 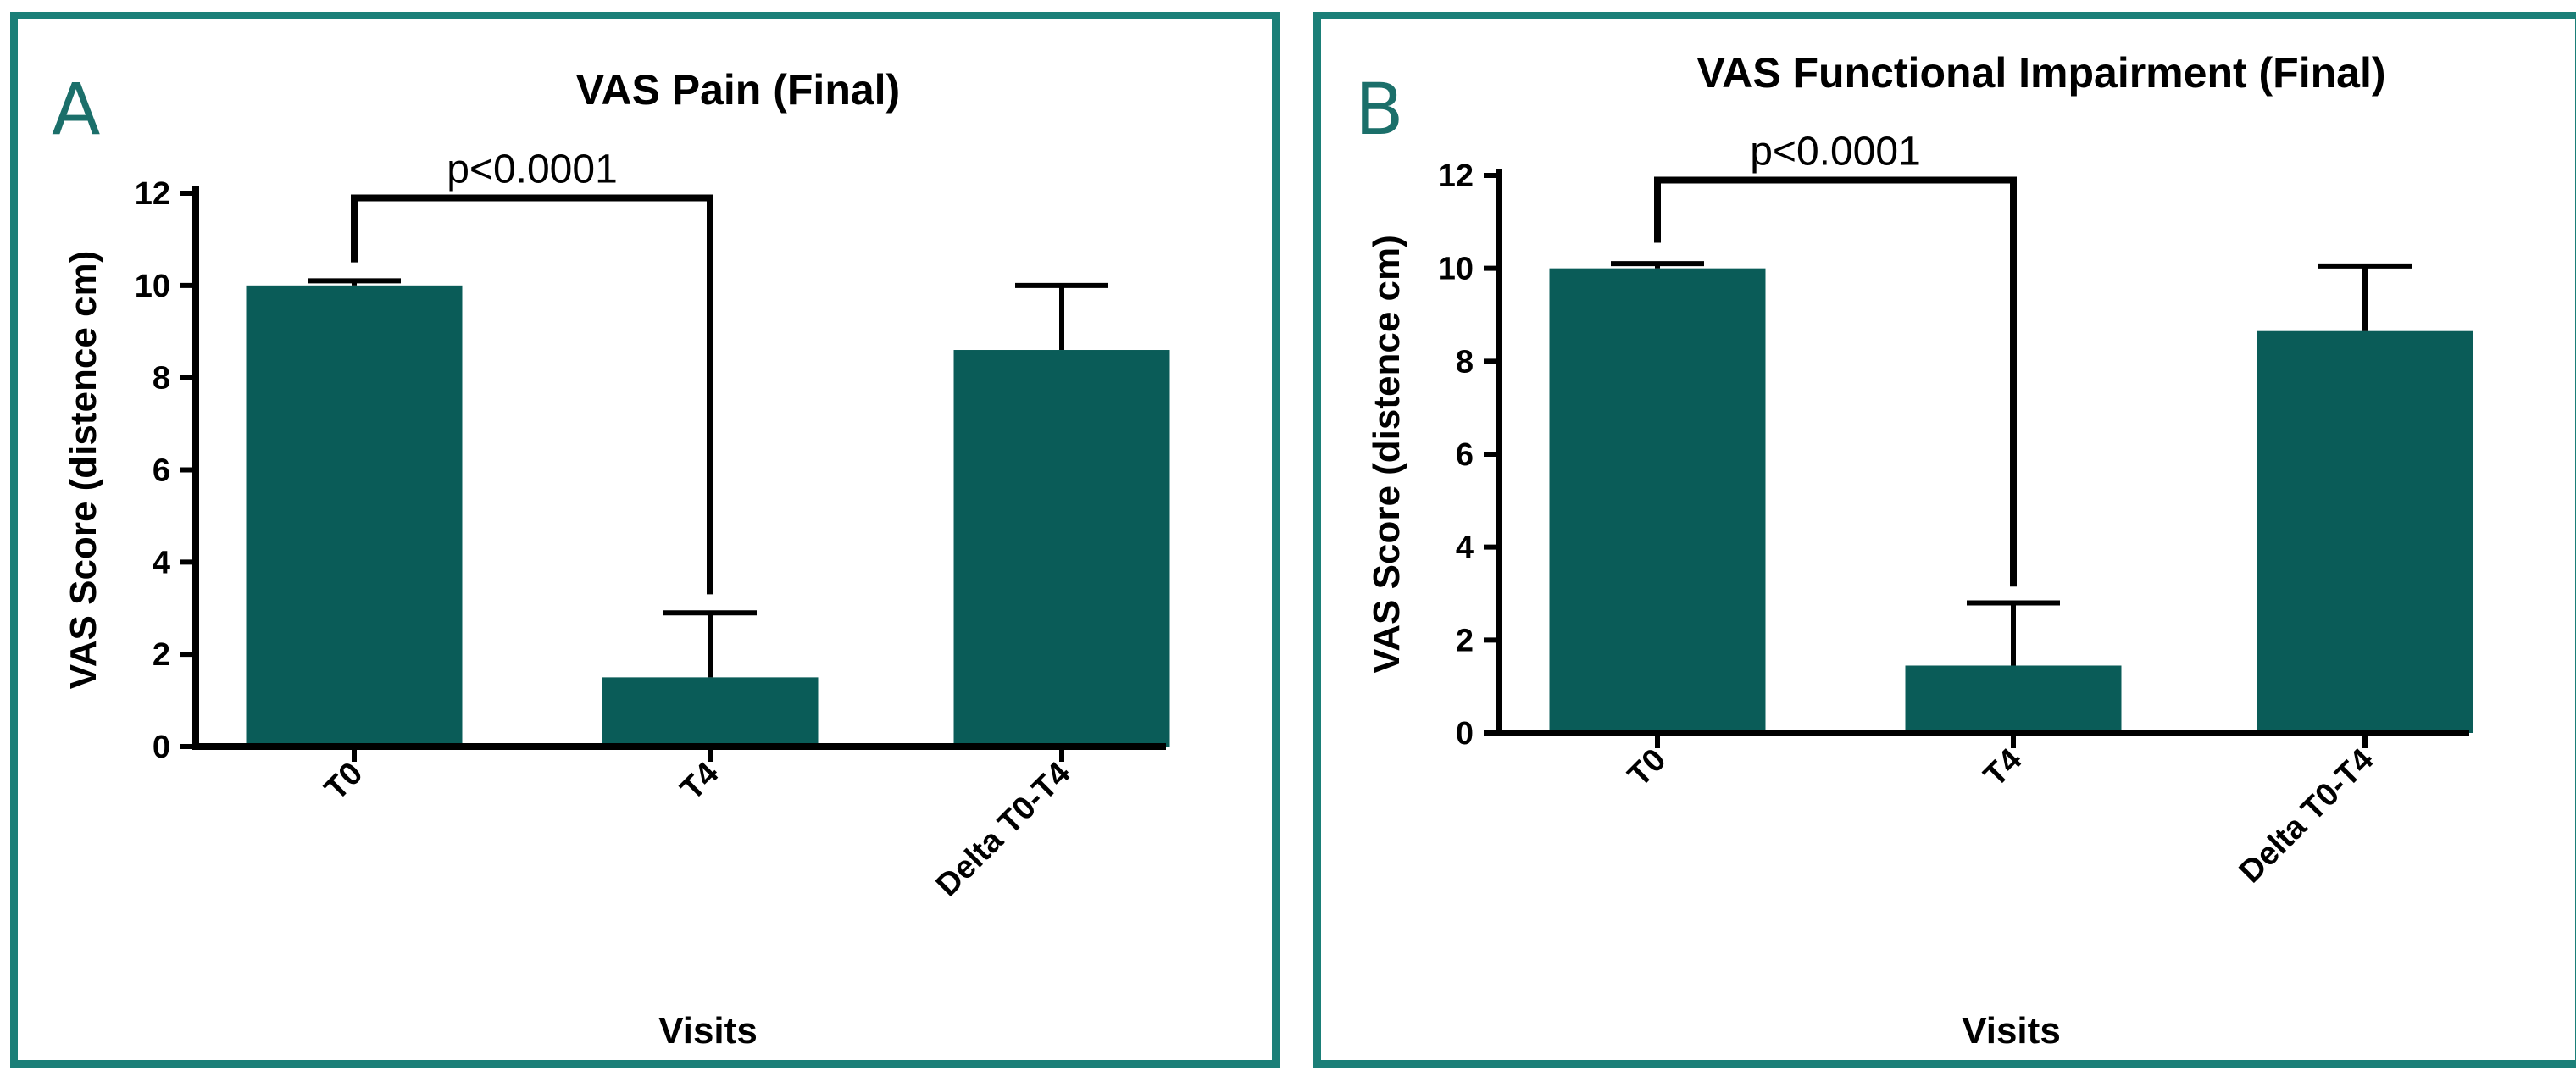 I want to click on panel-letter: A, so click(x=76, y=109).